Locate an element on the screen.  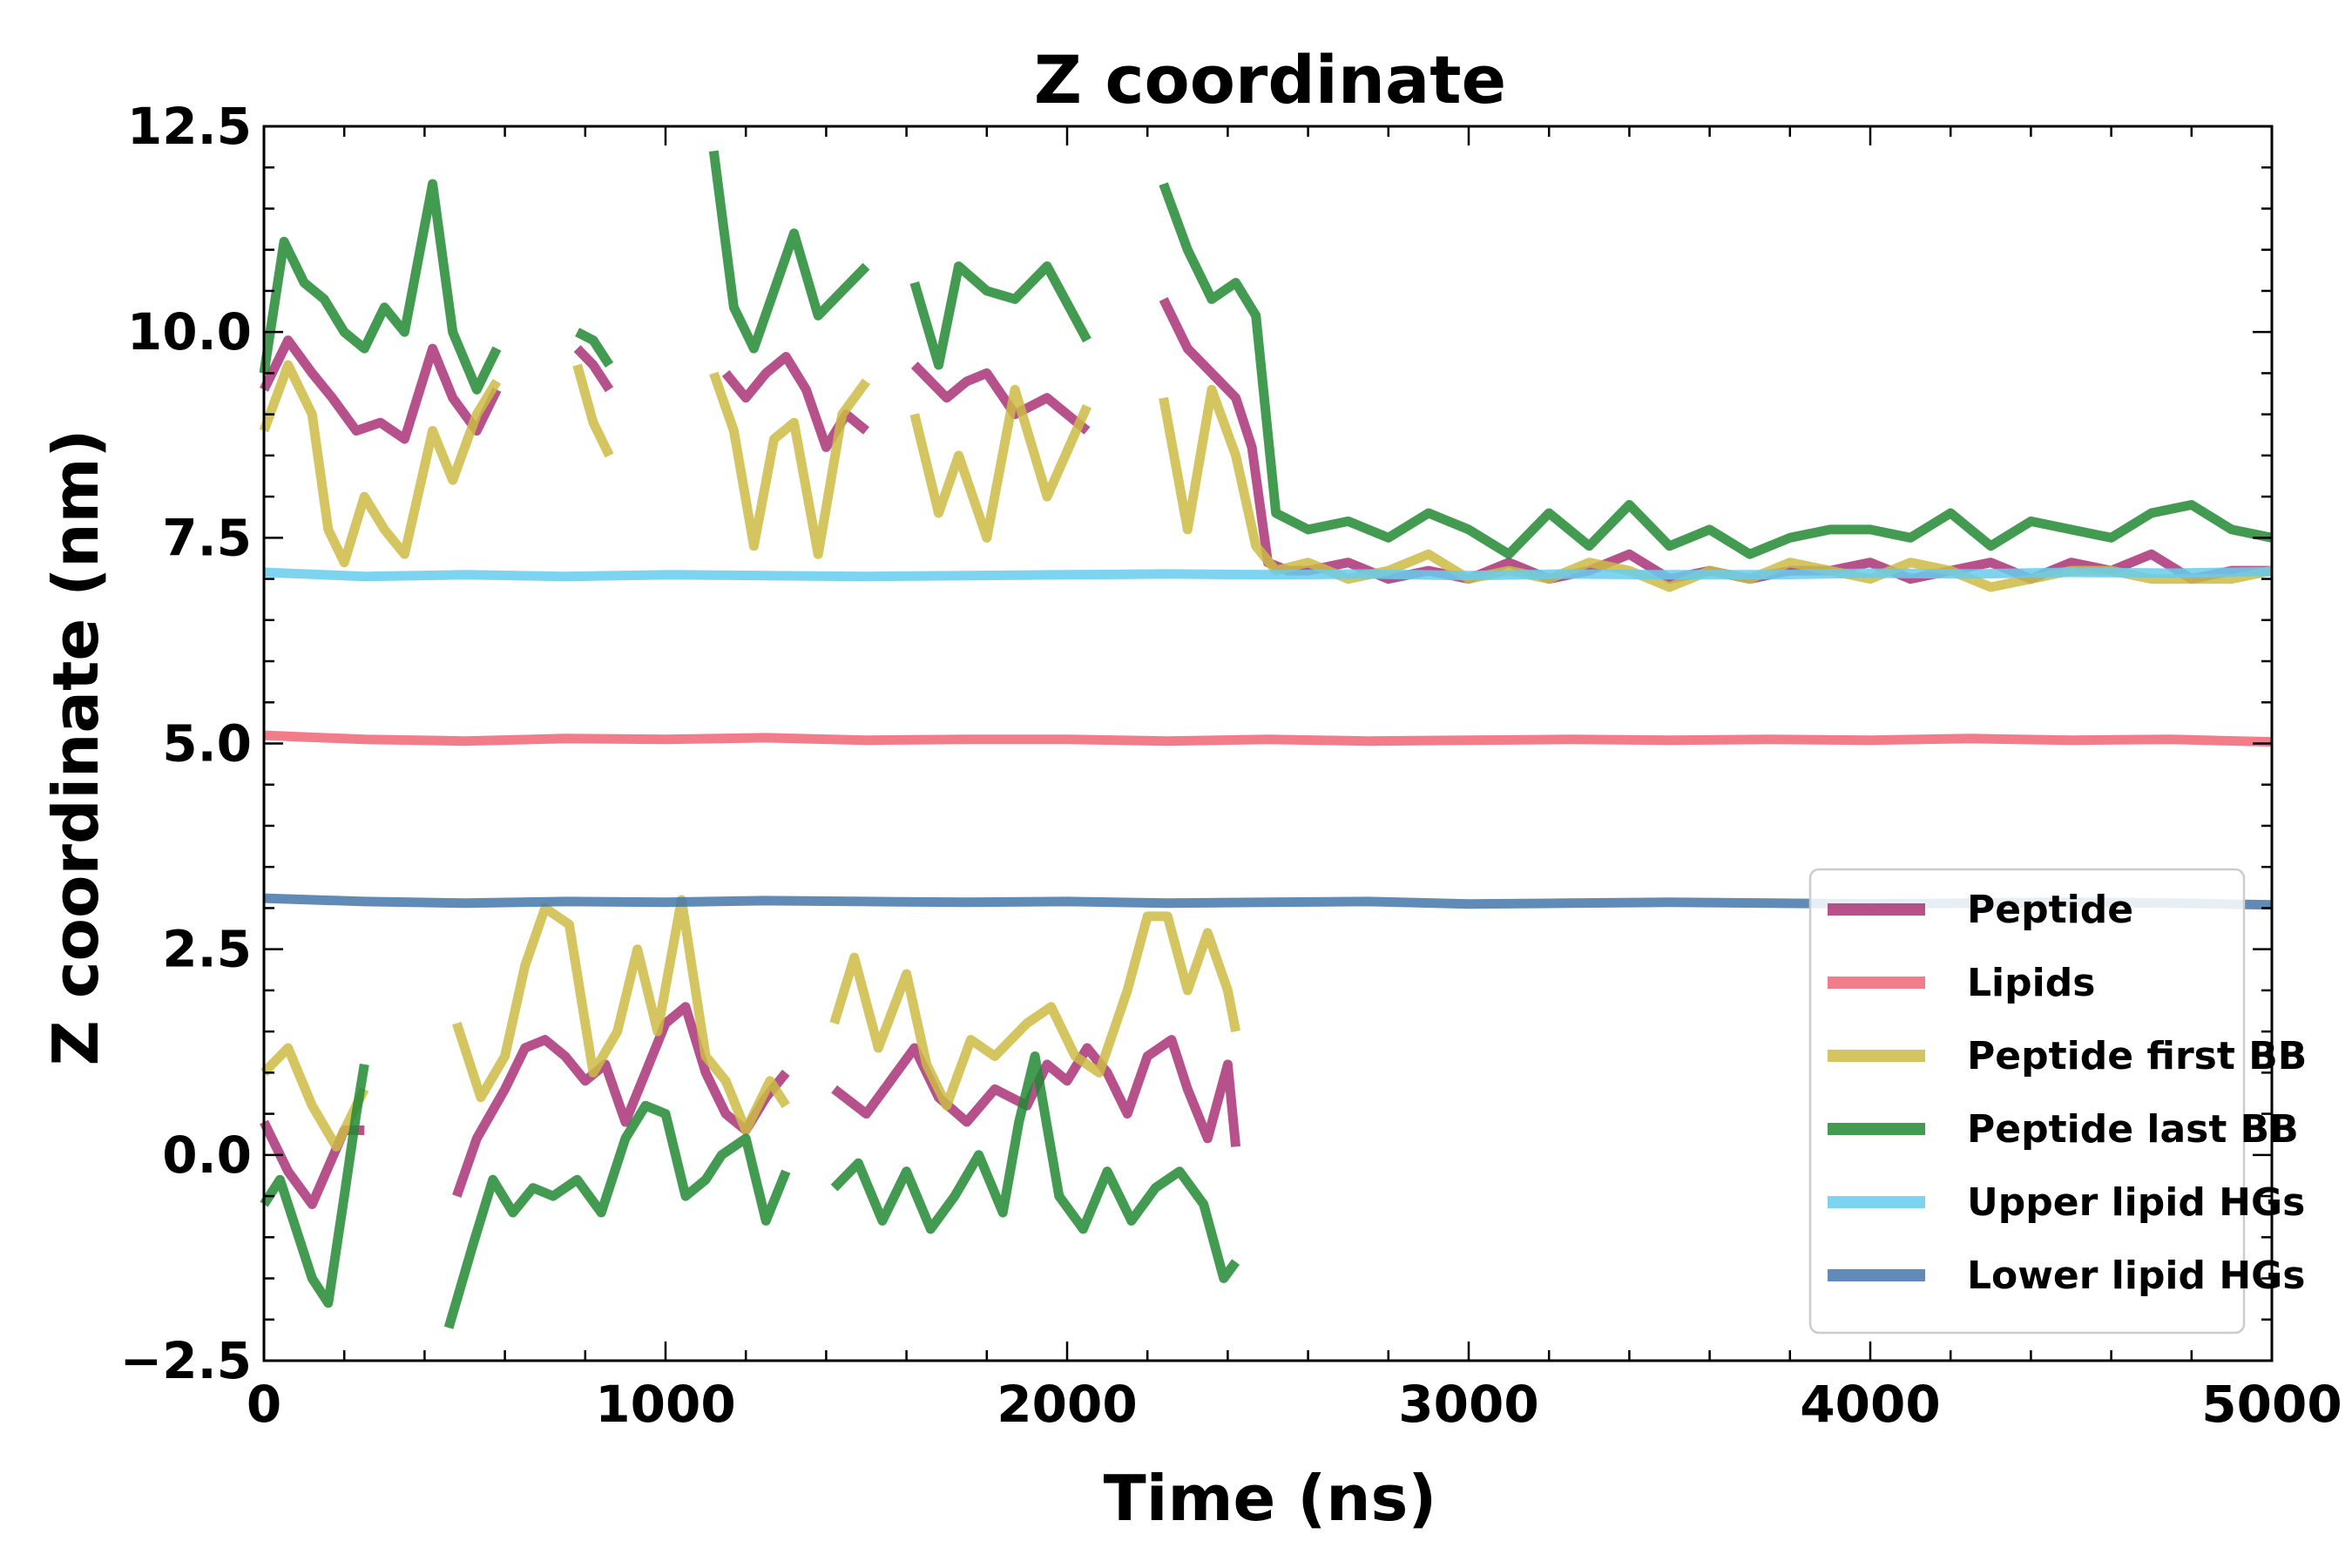
x-tick-label: 2000 is located at coordinates (1067, 1404).